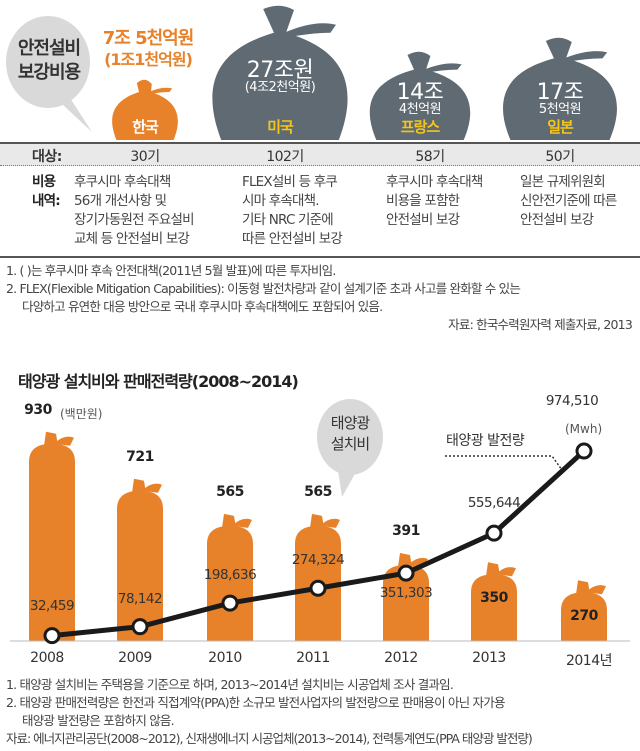  I want to click on line-value-label: 555,644, so click(494, 503).